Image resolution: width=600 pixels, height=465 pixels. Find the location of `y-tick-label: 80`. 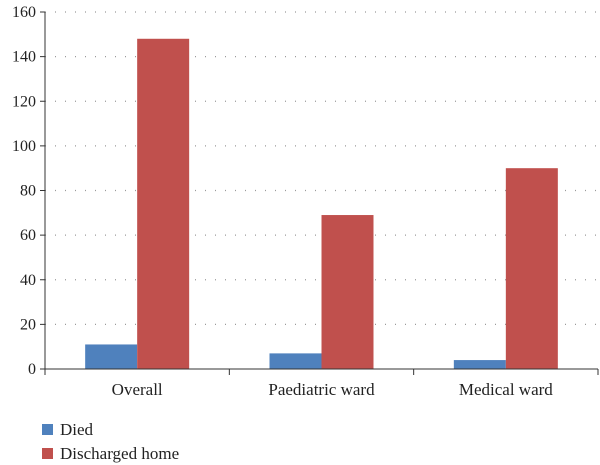

y-tick-label: 80 is located at coordinates (28, 191).